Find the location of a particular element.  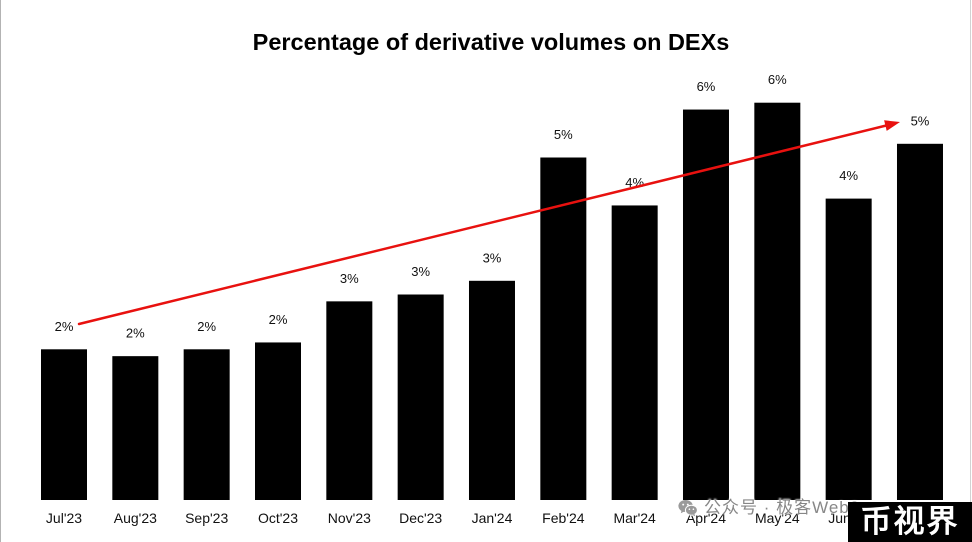

bar-mar24 is located at coordinates (634, 352).